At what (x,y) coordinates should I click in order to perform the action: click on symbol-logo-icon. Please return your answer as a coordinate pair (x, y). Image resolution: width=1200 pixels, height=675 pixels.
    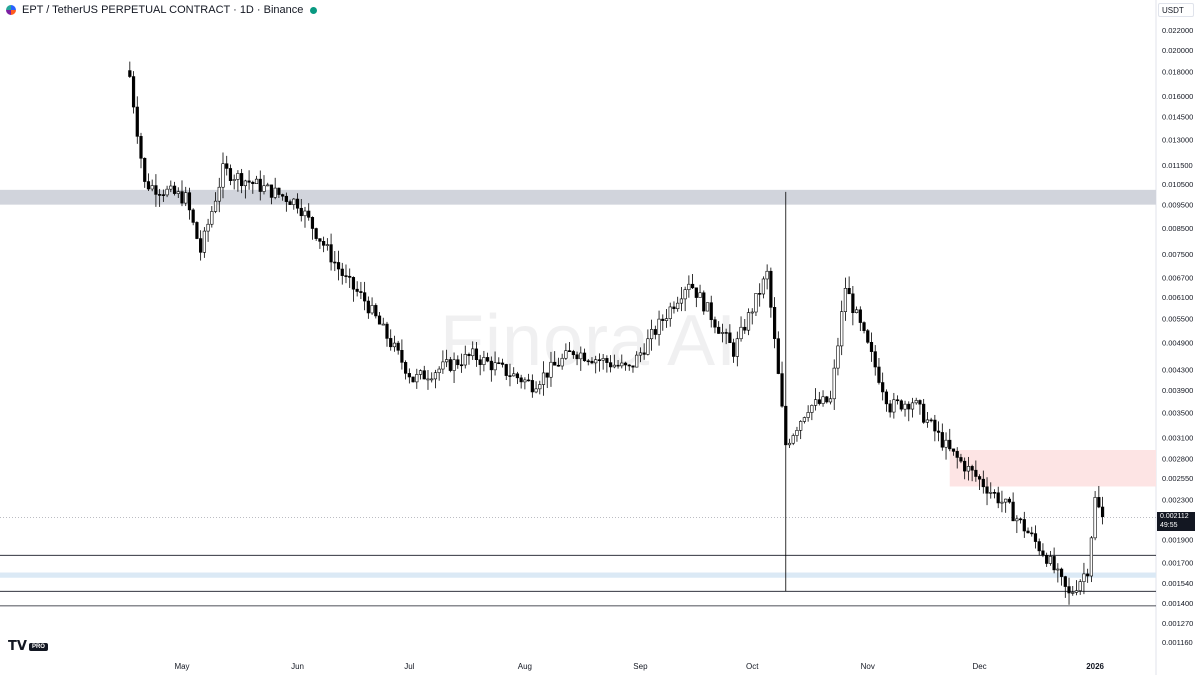
    Looking at the image, I should click on (11, 10).